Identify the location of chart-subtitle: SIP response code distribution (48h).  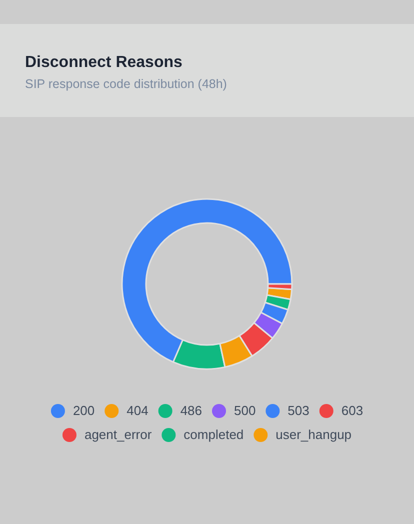
(126, 84).